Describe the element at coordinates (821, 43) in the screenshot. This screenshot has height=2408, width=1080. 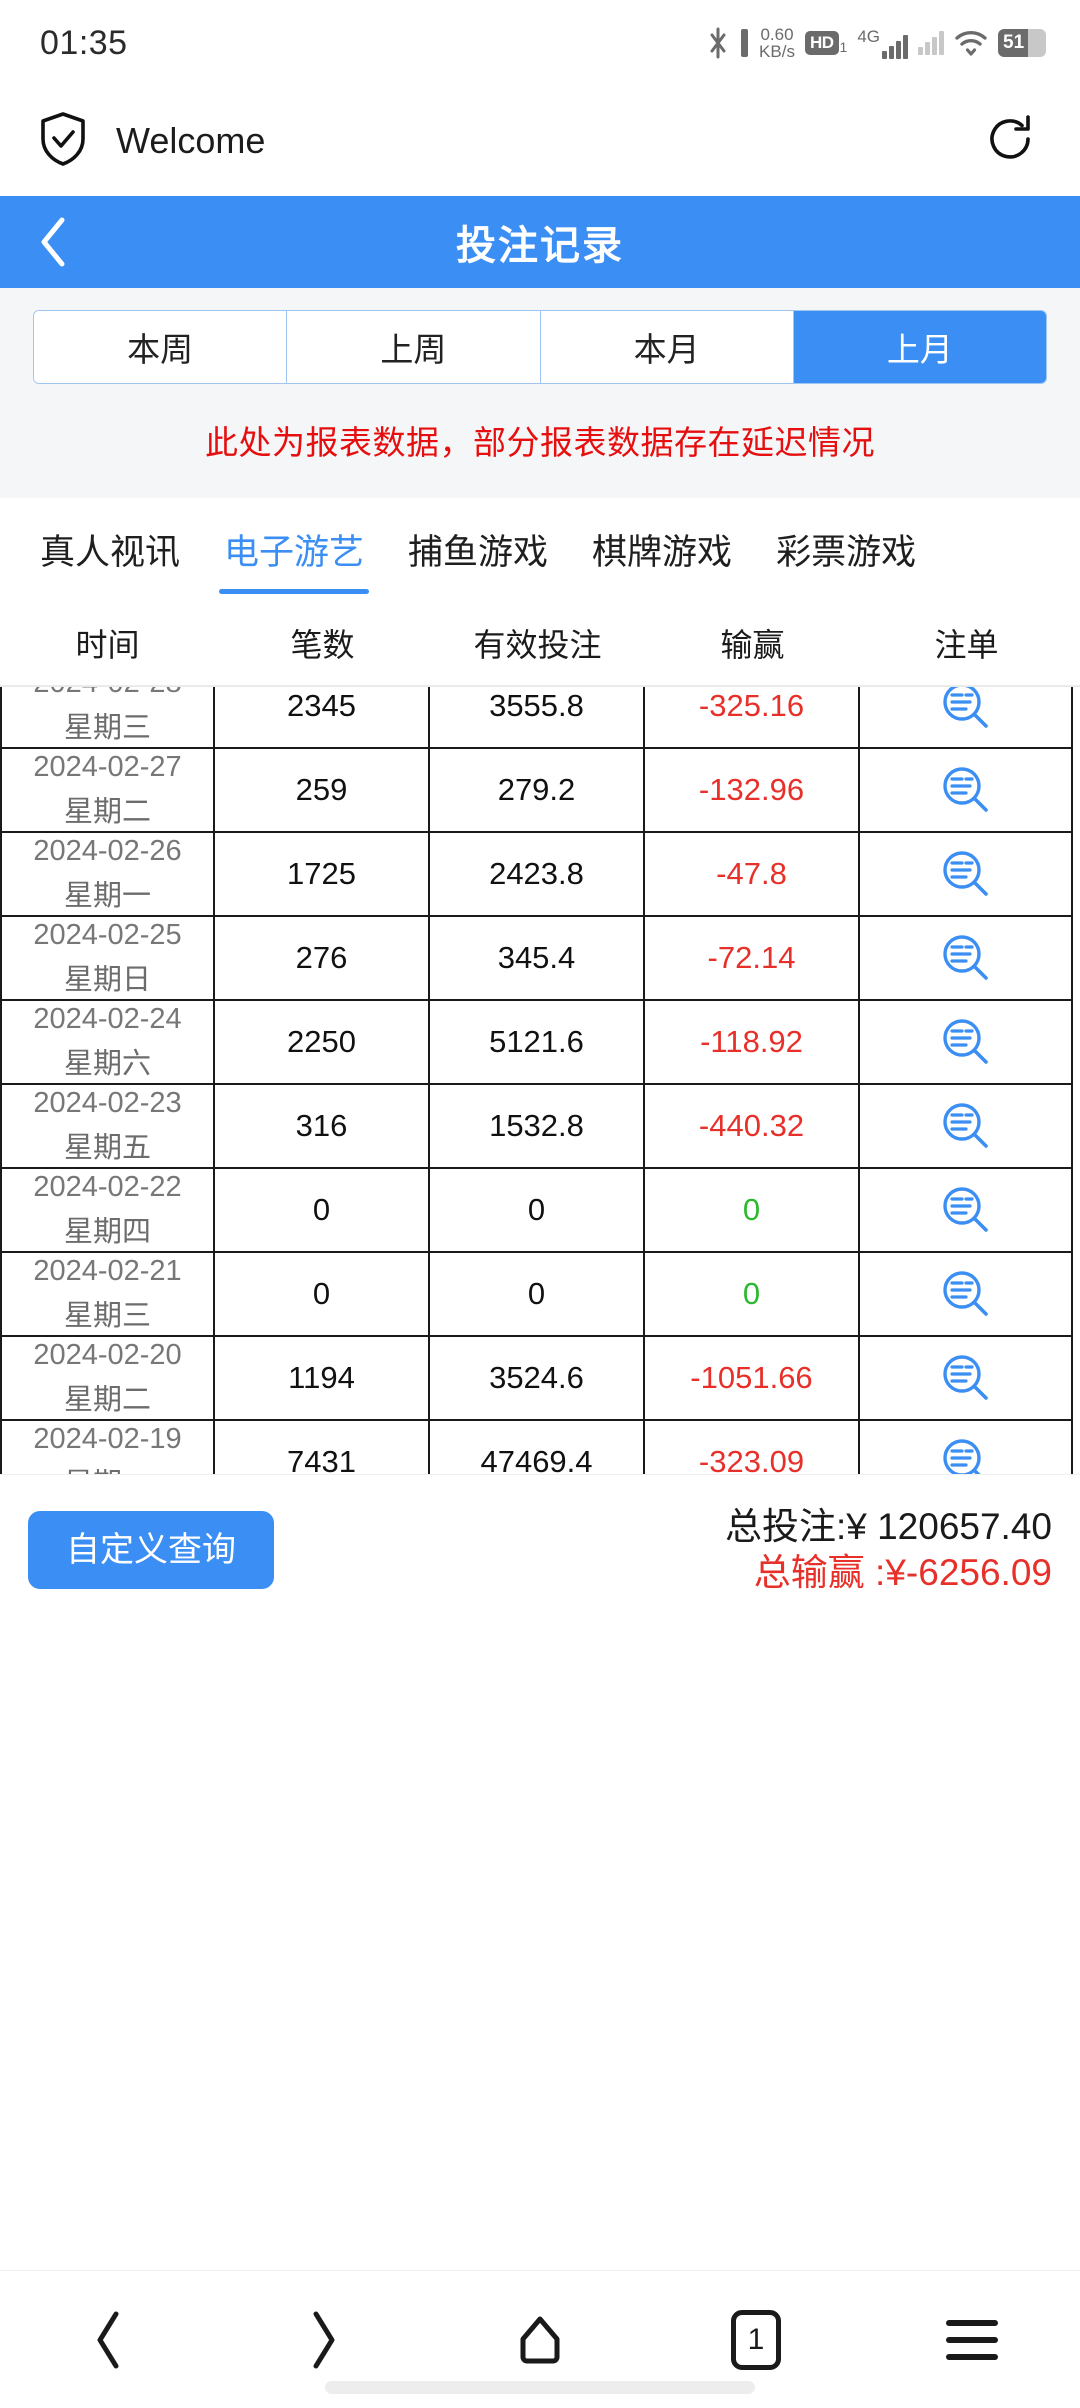
I see `hd-badge-label: HD` at that location.